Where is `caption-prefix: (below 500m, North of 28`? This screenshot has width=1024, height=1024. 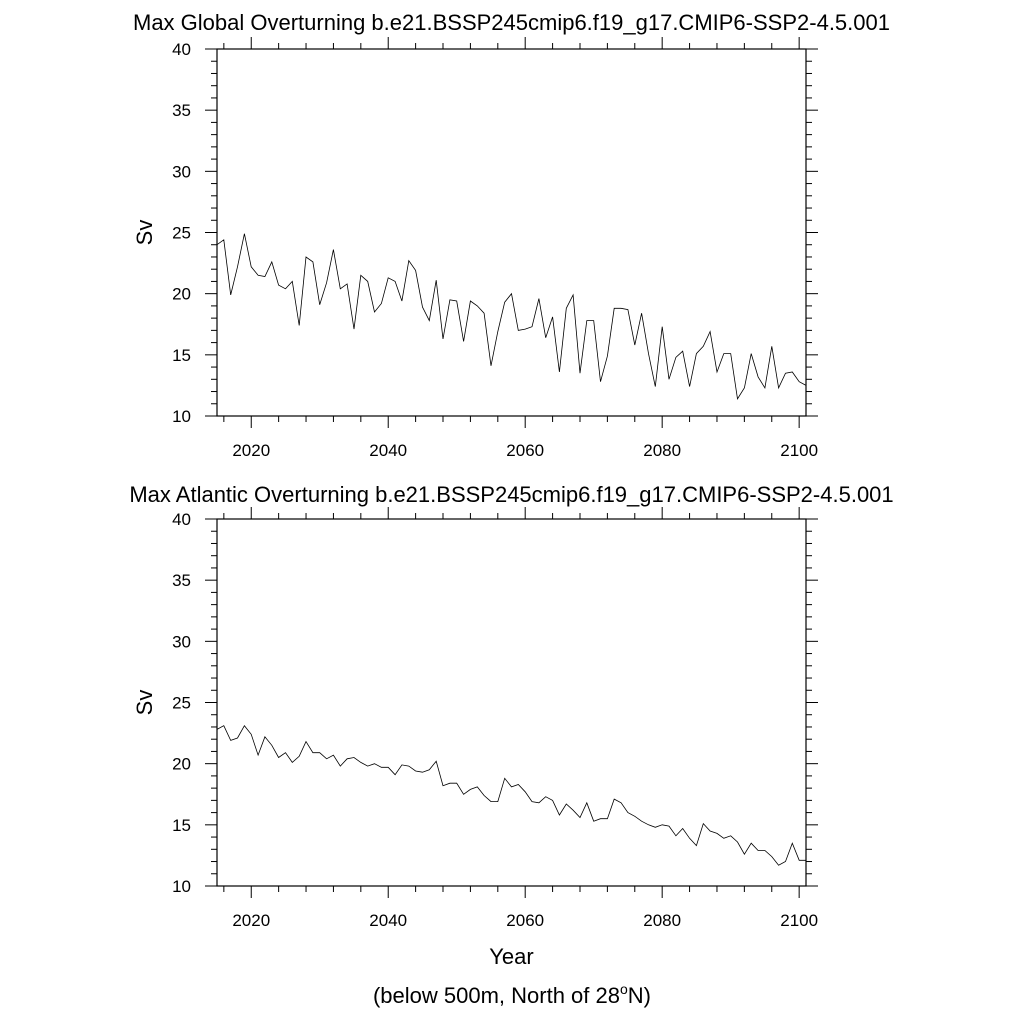
caption-prefix: (below 500m, North of 28 is located at coordinates (496, 995).